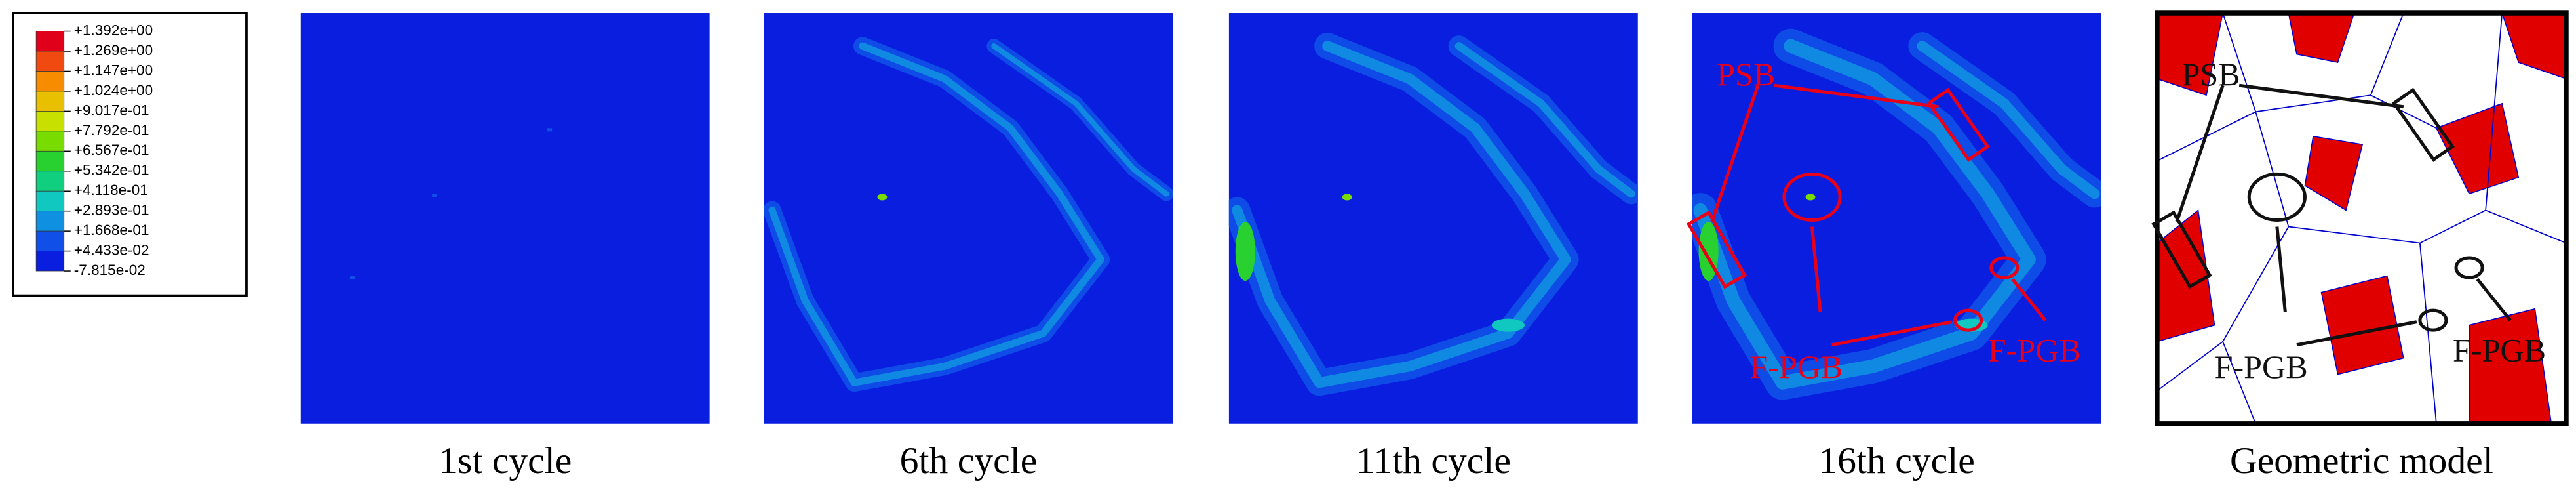 The height and width of the screenshot is (496, 2576). Describe the element at coordinates (111, 170) in the screenshot. I see `legend-label: +5.342e-01` at that location.